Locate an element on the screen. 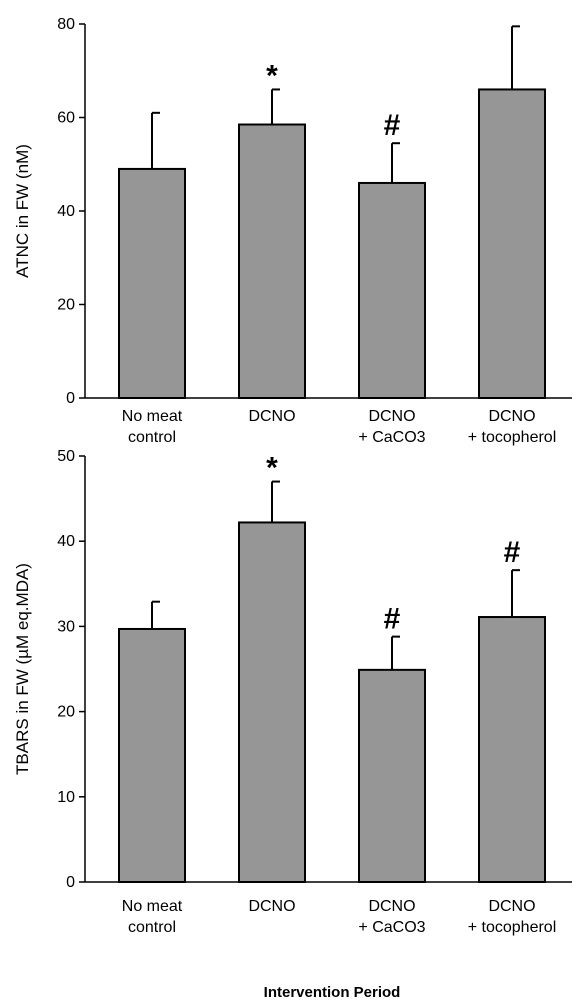 The image size is (581, 1001). x-axis-title: Intervention Period is located at coordinates (332, 992).